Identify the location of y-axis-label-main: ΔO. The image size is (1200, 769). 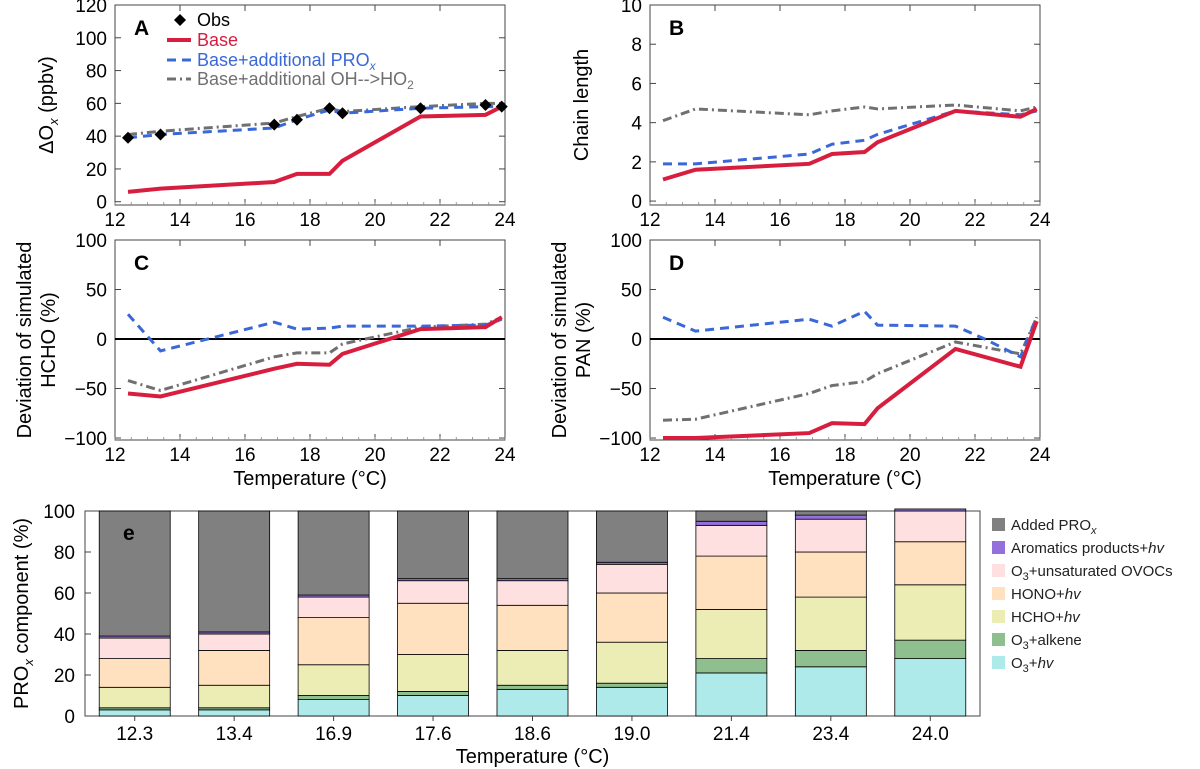
(47, 139).